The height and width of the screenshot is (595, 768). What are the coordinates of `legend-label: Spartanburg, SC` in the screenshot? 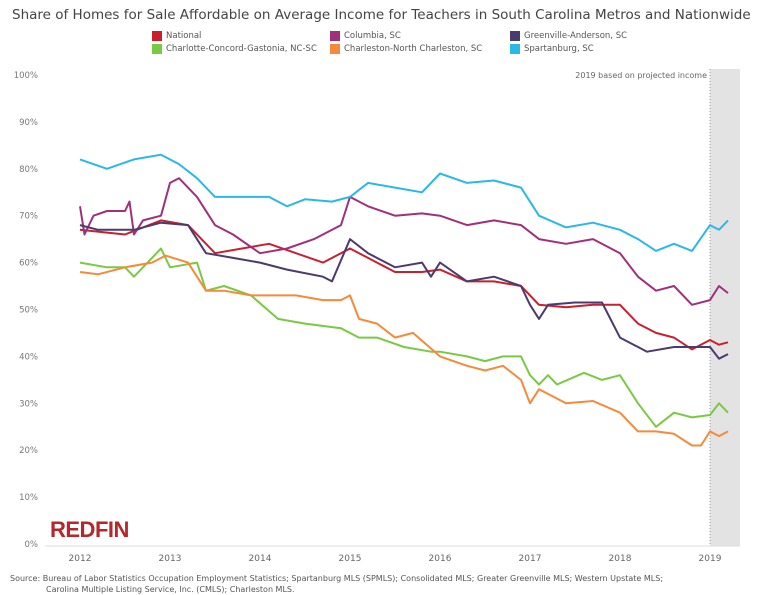 It's located at (559, 49).